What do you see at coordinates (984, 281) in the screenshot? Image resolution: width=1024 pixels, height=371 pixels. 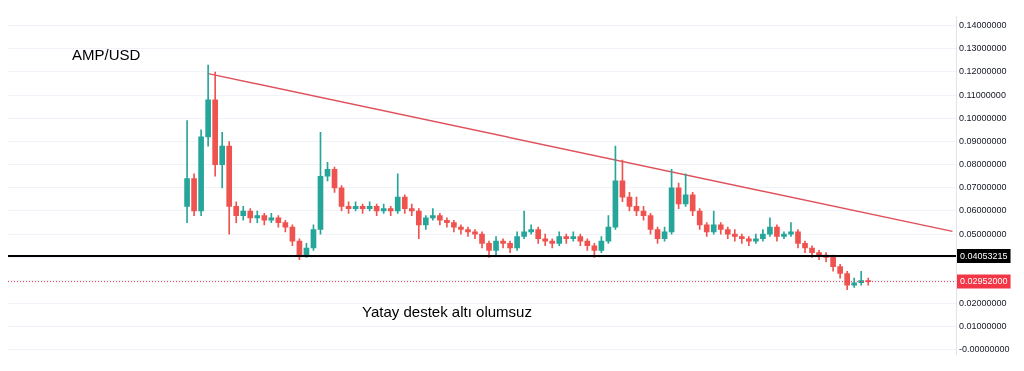 I see `ref-line-label: 0.02952000` at bounding box center [984, 281].